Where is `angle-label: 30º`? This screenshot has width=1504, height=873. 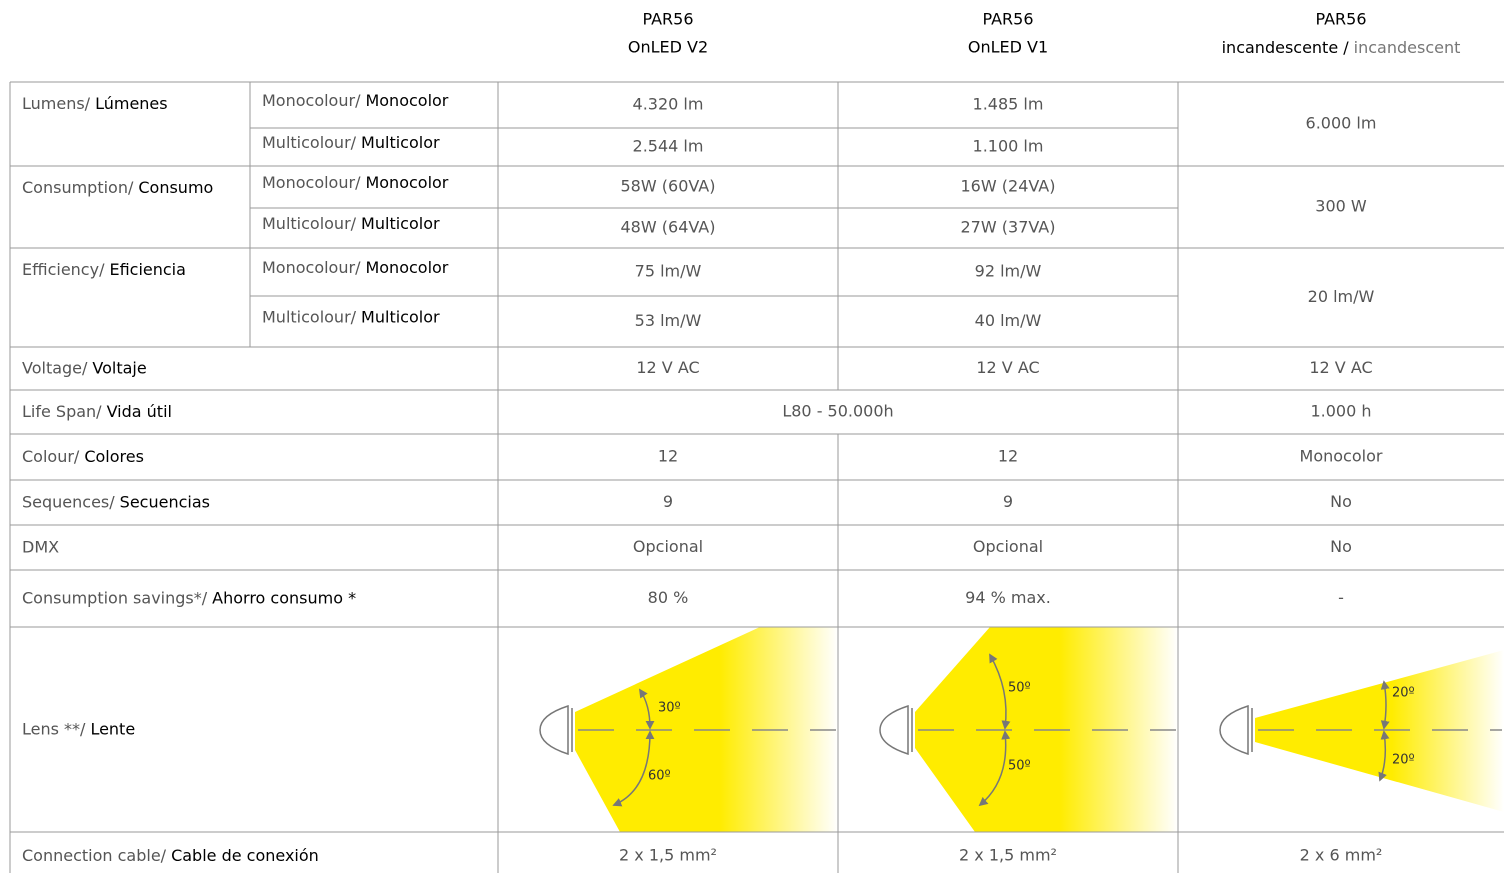
angle-label: 30º is located at coordinates (669, 708).